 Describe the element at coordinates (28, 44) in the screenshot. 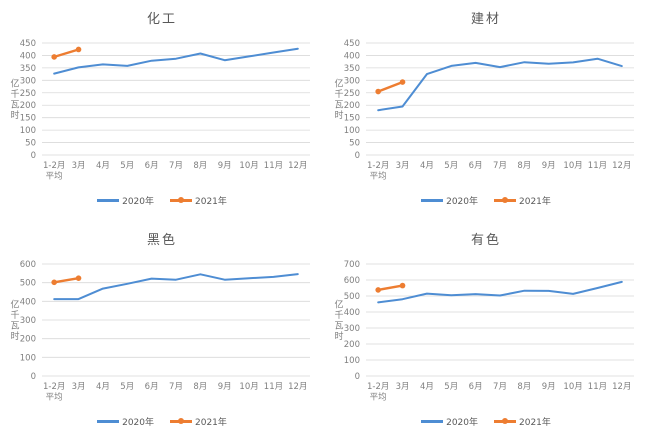

I see `svg-text: 450` at that location.